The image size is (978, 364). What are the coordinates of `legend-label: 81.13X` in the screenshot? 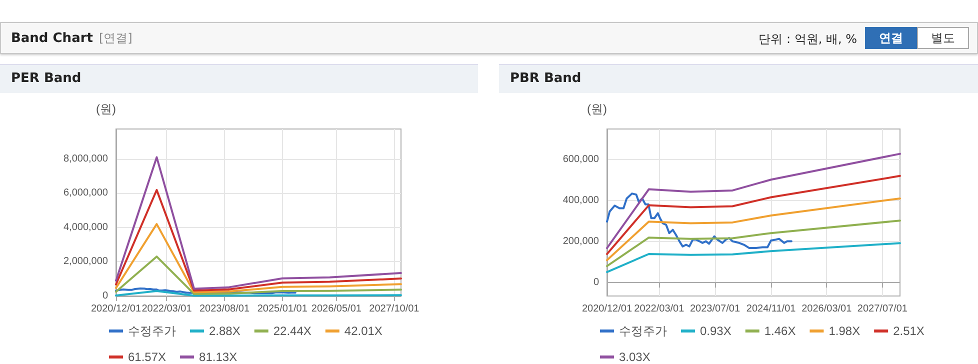 It's located at (218, 357).